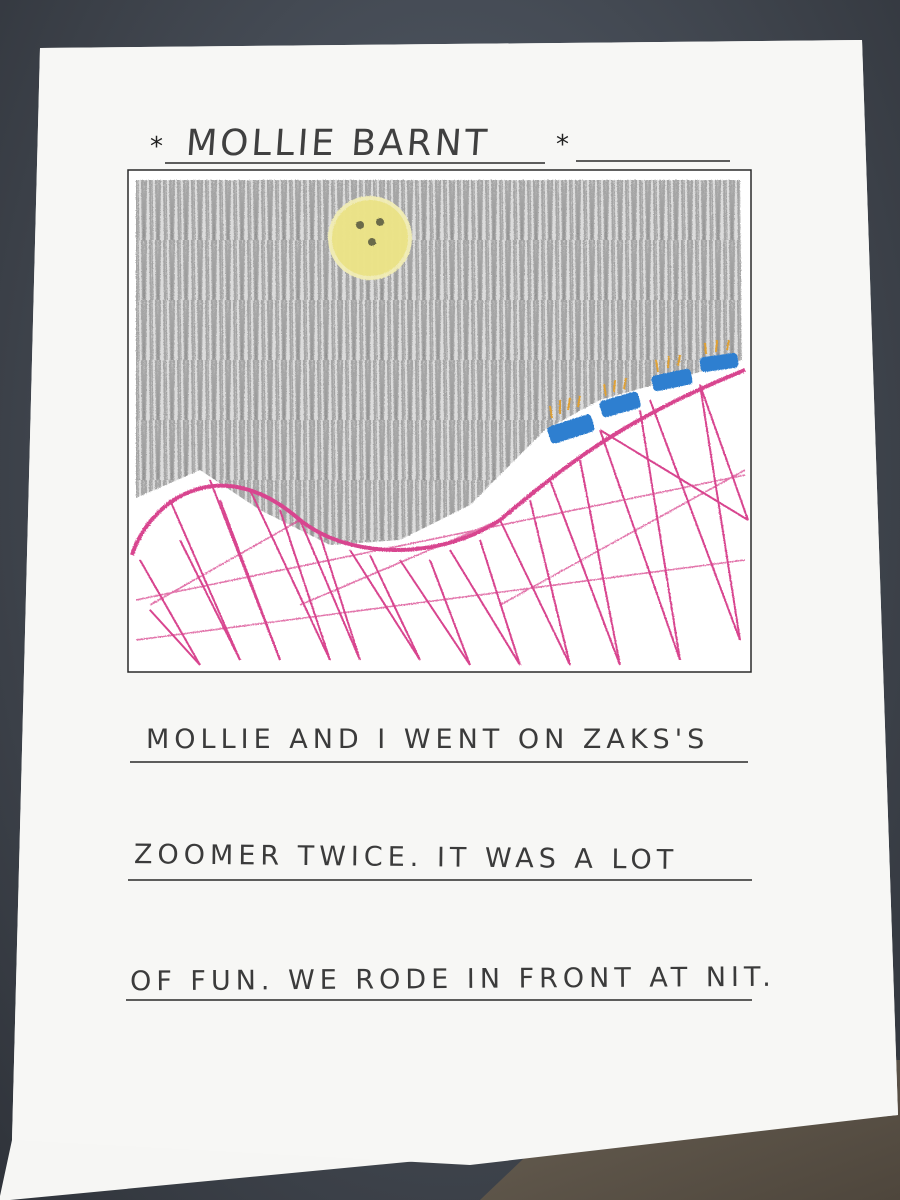 The image size is (900, 1200). I want to click on student-name: MOLLIE BARNT, so click(338, 143).